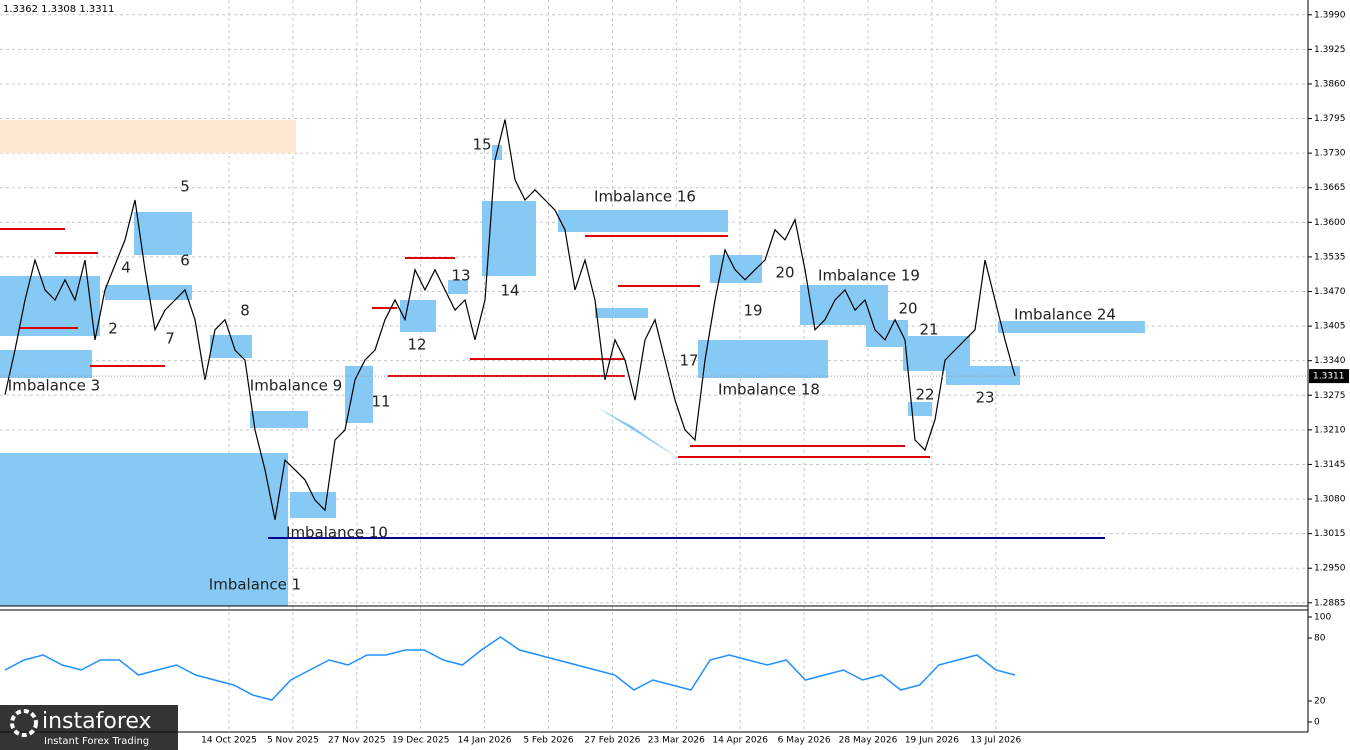 This screenshot has width=1350, height=750. Describe the element at coordinates (1330, 257) in the screenshot. I see `y-tick-label: 1.3535` at that location.